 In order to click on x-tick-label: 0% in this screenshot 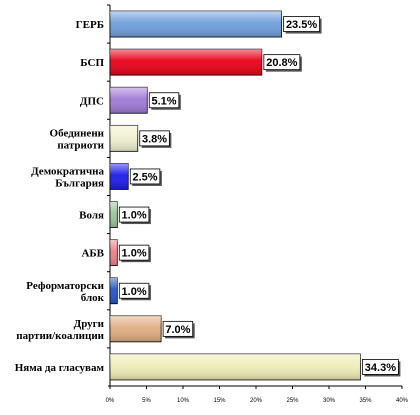, I will do `click(110, 401)`.